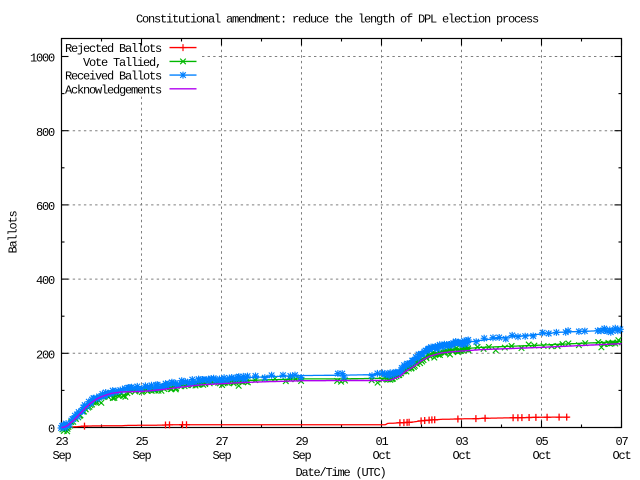 This screenshot has width=640, height=480. I want to click on svg-text: 25, so click(141, 442).